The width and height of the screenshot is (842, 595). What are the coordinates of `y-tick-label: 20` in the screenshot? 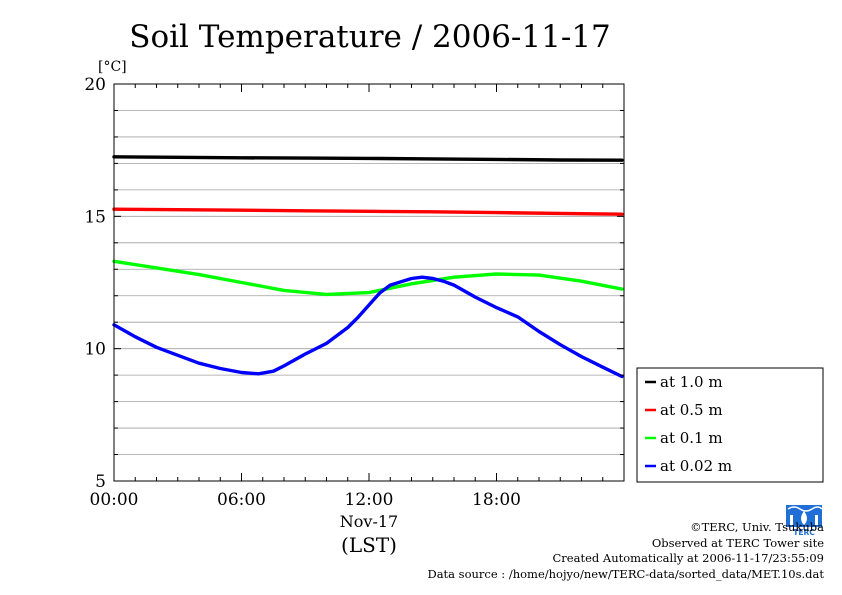 It's located at (95, 85).